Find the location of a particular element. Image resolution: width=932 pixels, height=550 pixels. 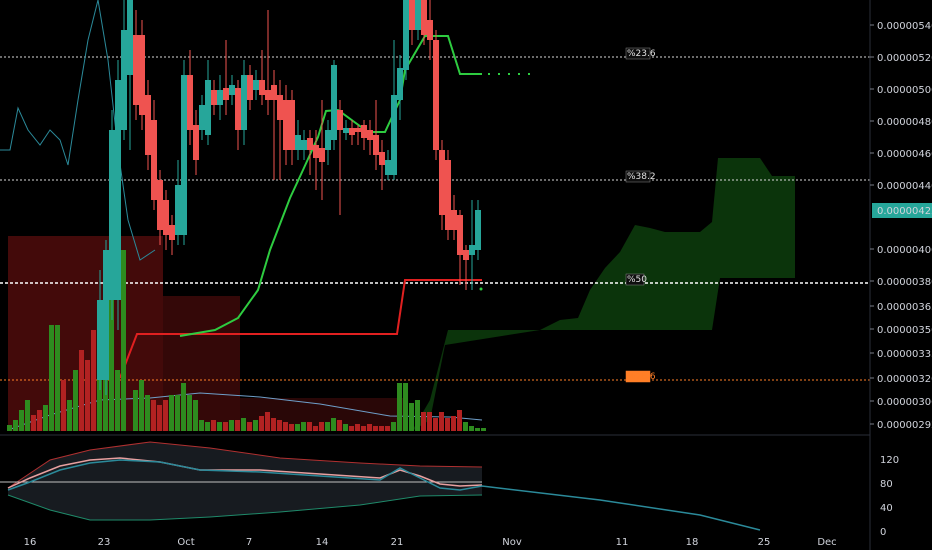

oscillator-main-line is located at coordinates (384, 495).